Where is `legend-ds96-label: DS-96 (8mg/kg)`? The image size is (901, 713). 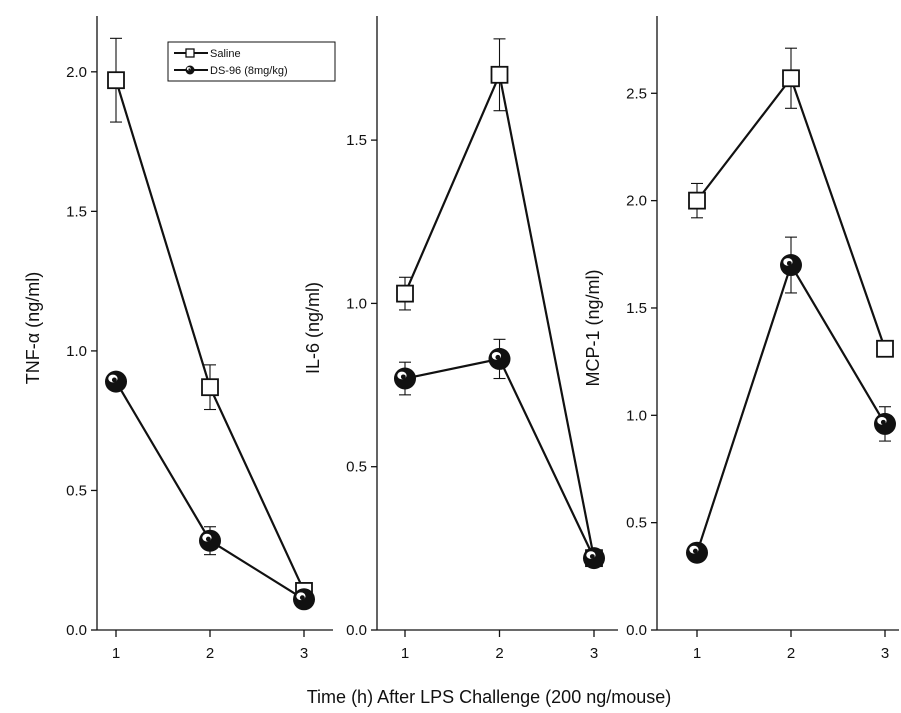
legend-ds96-label: DS-96 (8mg/kg) is located at coordinates (249, 71).